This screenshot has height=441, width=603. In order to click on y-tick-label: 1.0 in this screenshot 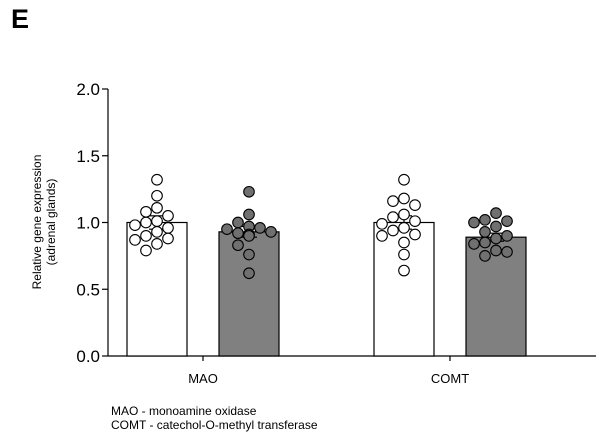, I will do `click(88, 223)`.